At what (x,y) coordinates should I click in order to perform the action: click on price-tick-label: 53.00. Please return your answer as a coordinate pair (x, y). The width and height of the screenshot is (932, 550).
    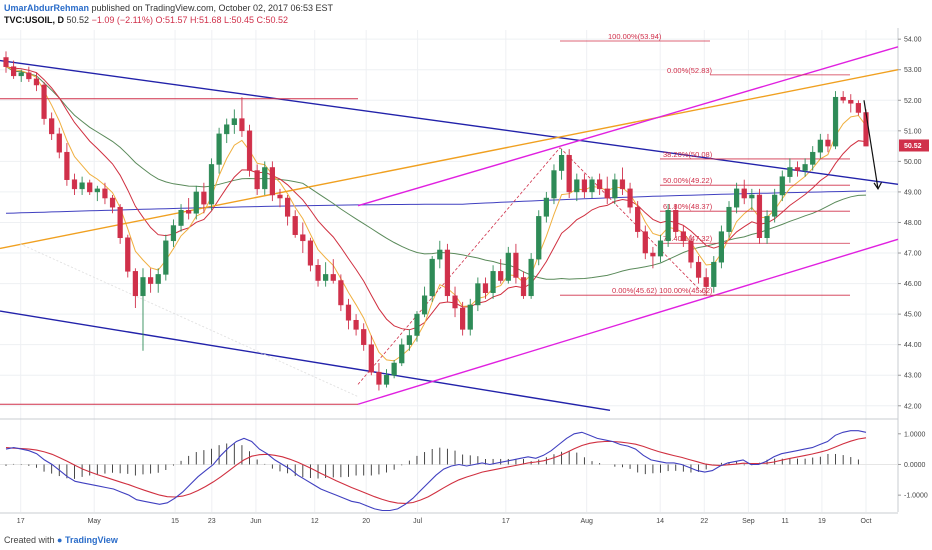
    Looking at the image, I should click on (913, 70).